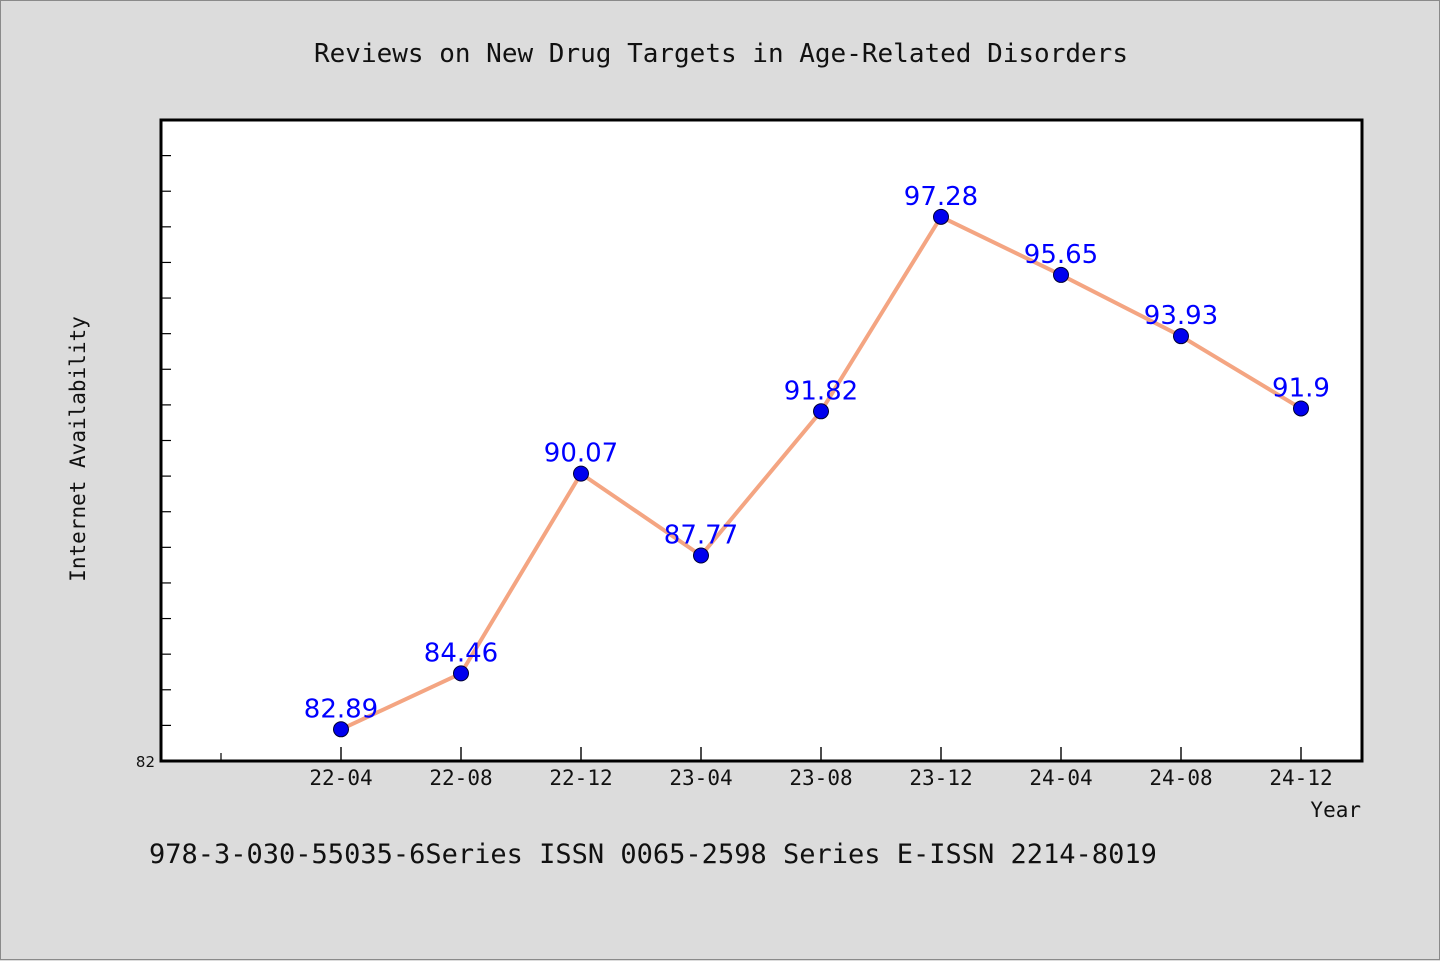  Describe the element at coordinates (1181, 316) in the screenshot. I see `data-label-24-08: 93.93` at that location.